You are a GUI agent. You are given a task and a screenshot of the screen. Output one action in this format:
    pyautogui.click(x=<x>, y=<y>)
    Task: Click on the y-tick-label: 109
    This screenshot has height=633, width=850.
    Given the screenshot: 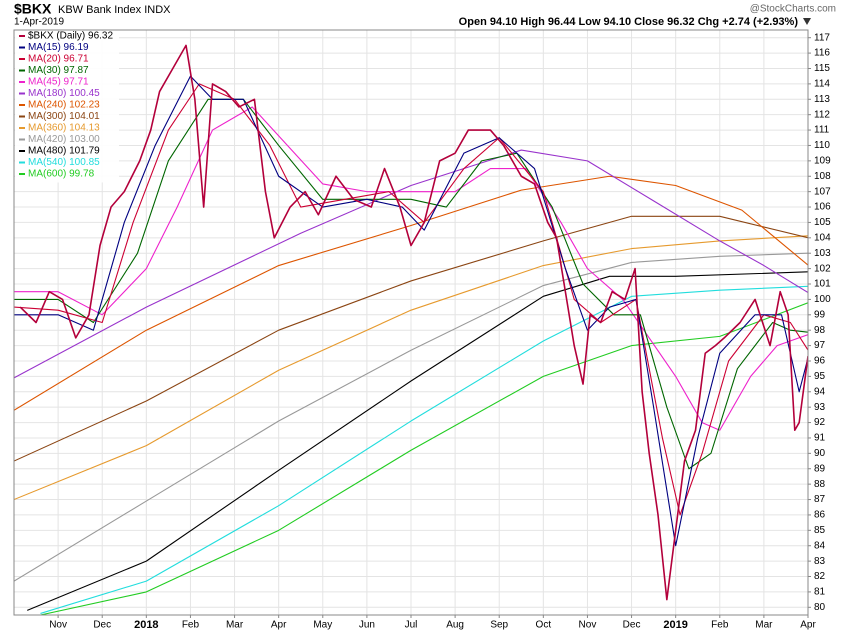 What is the action you would take?
    pyautogui.click(x=822, y=160)
    